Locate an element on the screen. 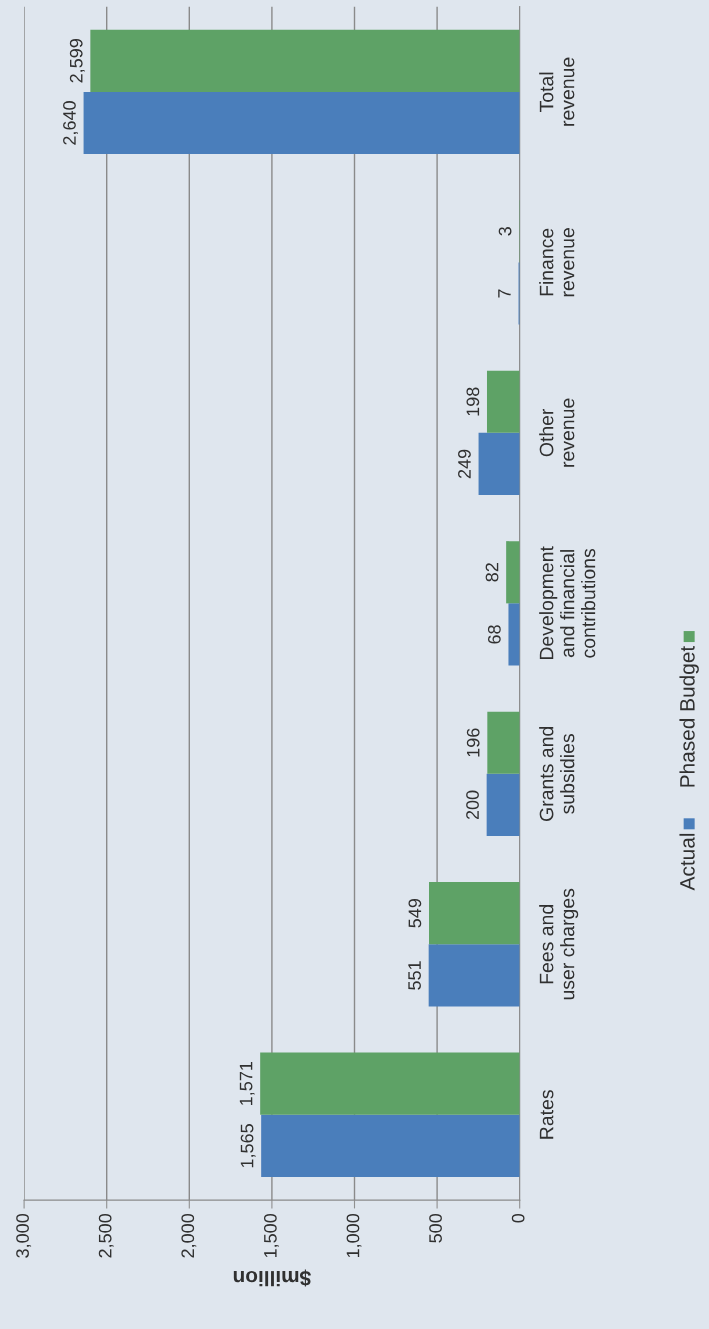 The width and height of the screenshot is (709, 1329). text: 2,640 is located at coordinates (70, 123).